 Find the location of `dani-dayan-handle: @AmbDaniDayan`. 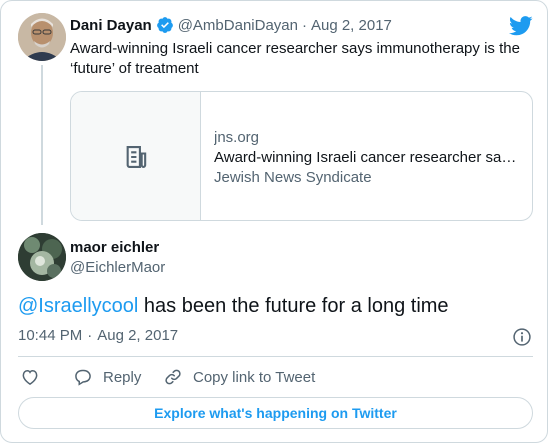

dani-dayan-handle: @AmbDaniDayan is located at coordinates (237, 25).